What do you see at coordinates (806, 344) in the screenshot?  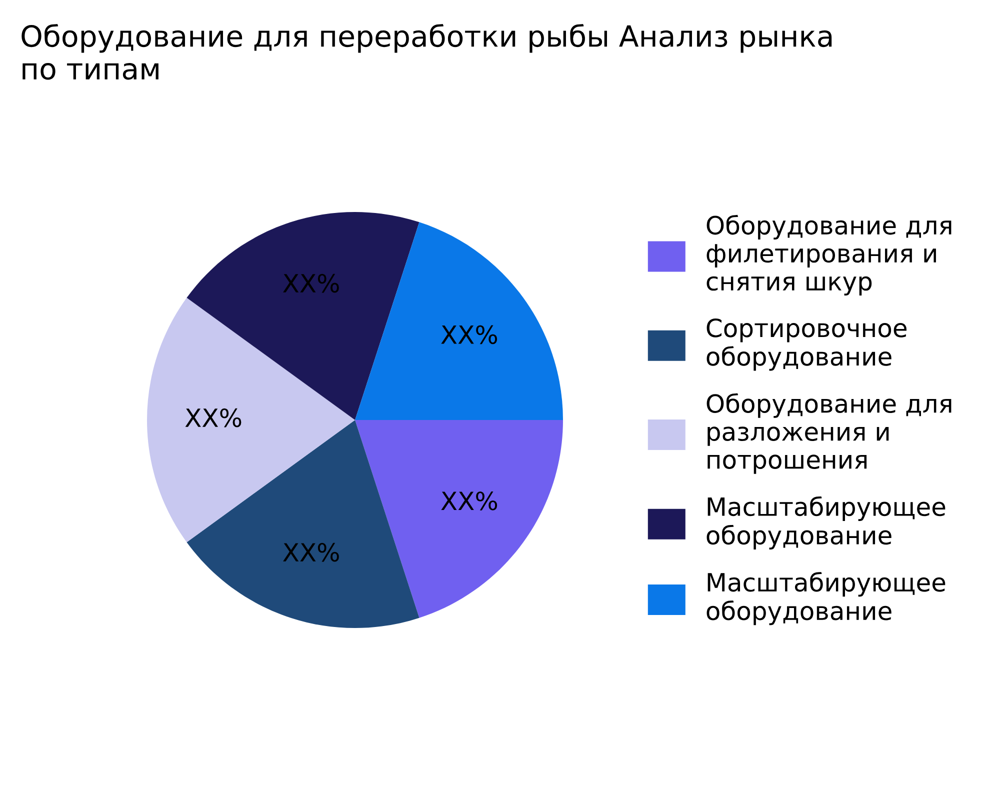 I see `legend-label: Сортировочное оборудование` at bounding box center [806, 344].